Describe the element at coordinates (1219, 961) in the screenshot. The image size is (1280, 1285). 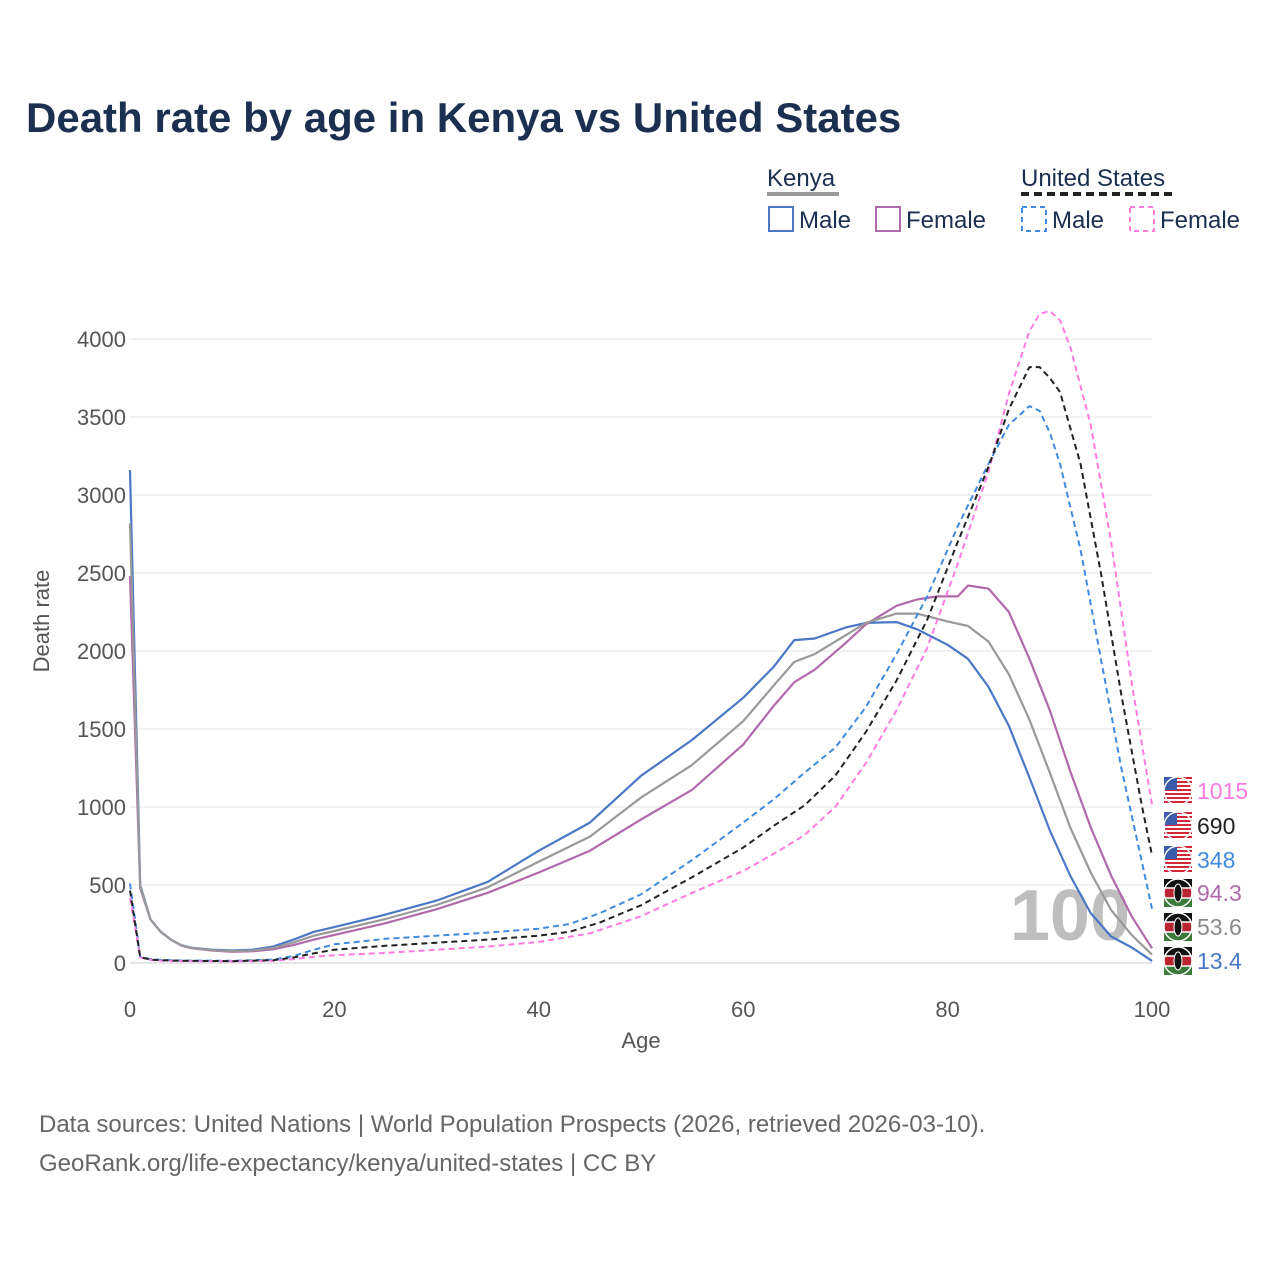
I see `end-label-value: 13.4` at that location.